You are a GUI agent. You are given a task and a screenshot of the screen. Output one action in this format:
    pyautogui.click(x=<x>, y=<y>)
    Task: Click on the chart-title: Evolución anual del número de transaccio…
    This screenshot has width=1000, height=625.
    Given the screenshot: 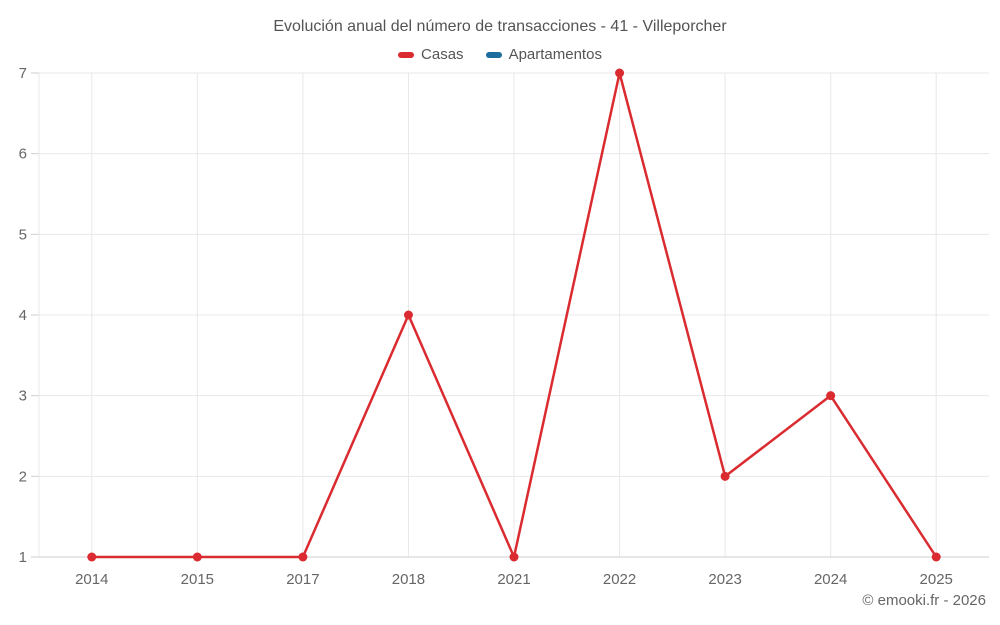 What is the action you would take?
    pyautogui.click(x=500, y=26)
    